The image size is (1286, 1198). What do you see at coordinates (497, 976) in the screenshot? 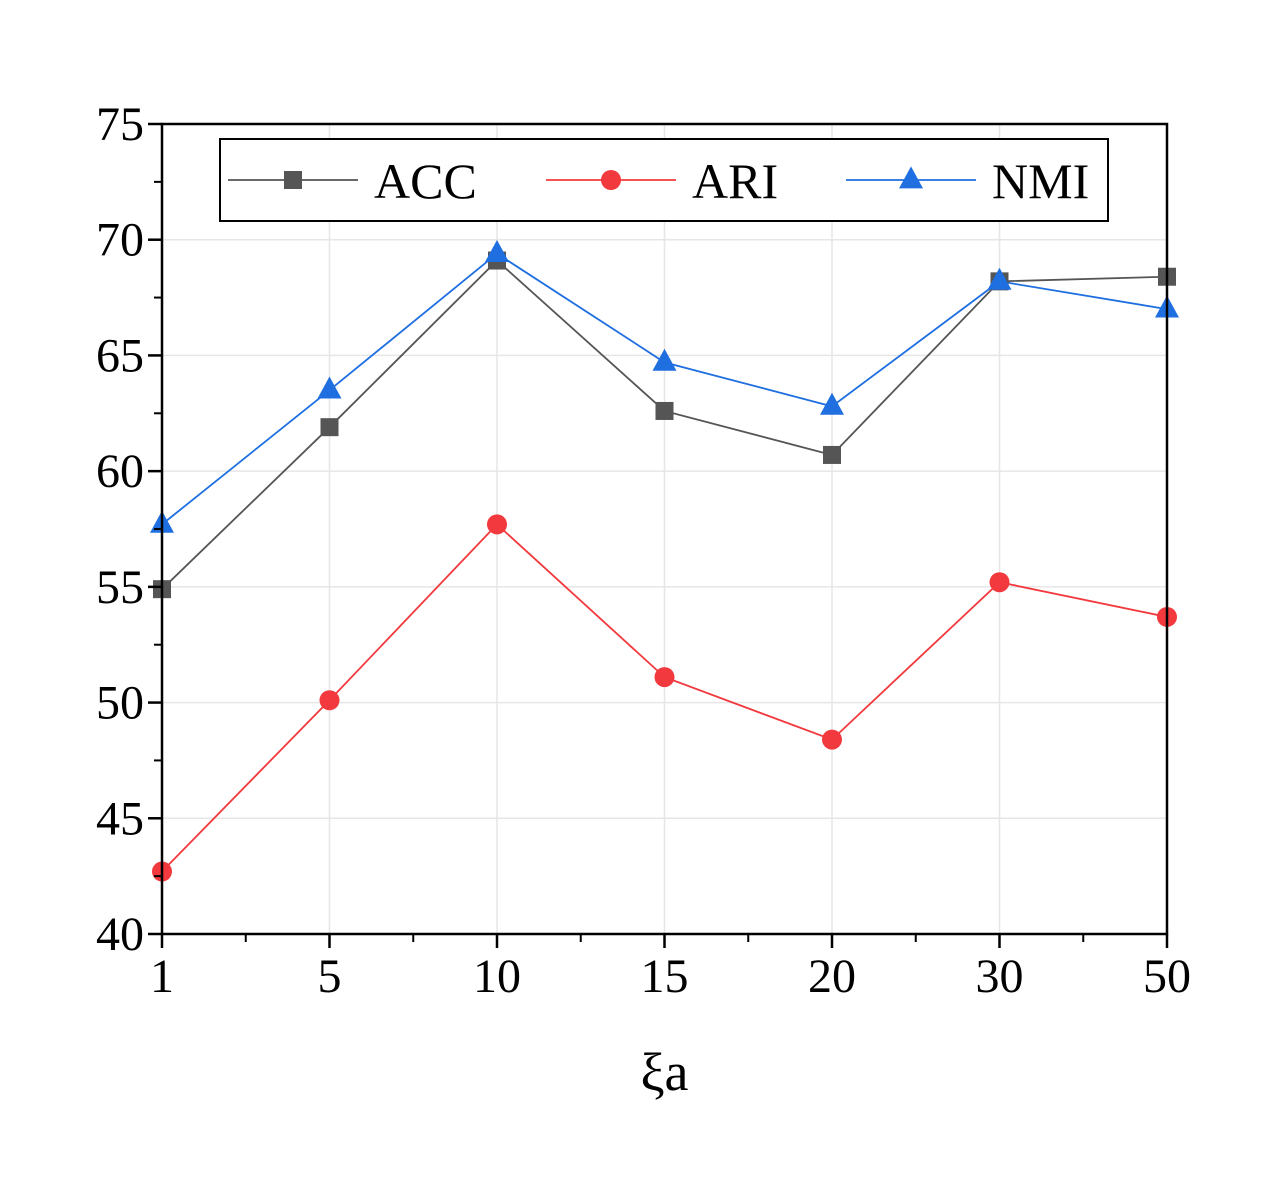
I see `x-tick-label: 10` at bounding box center [497, 976].